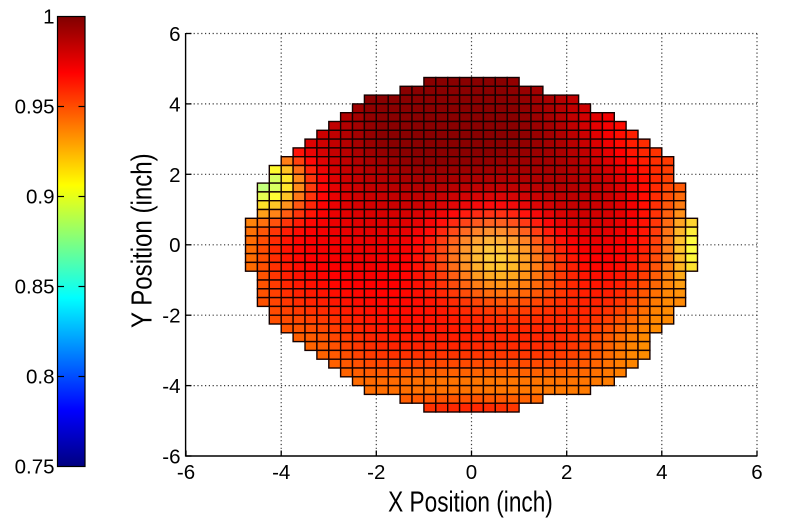  What do you see at coordinates (40, 197) in the screenshot?
I see `svg-text: 0.9` at bounding box center [40, 197].